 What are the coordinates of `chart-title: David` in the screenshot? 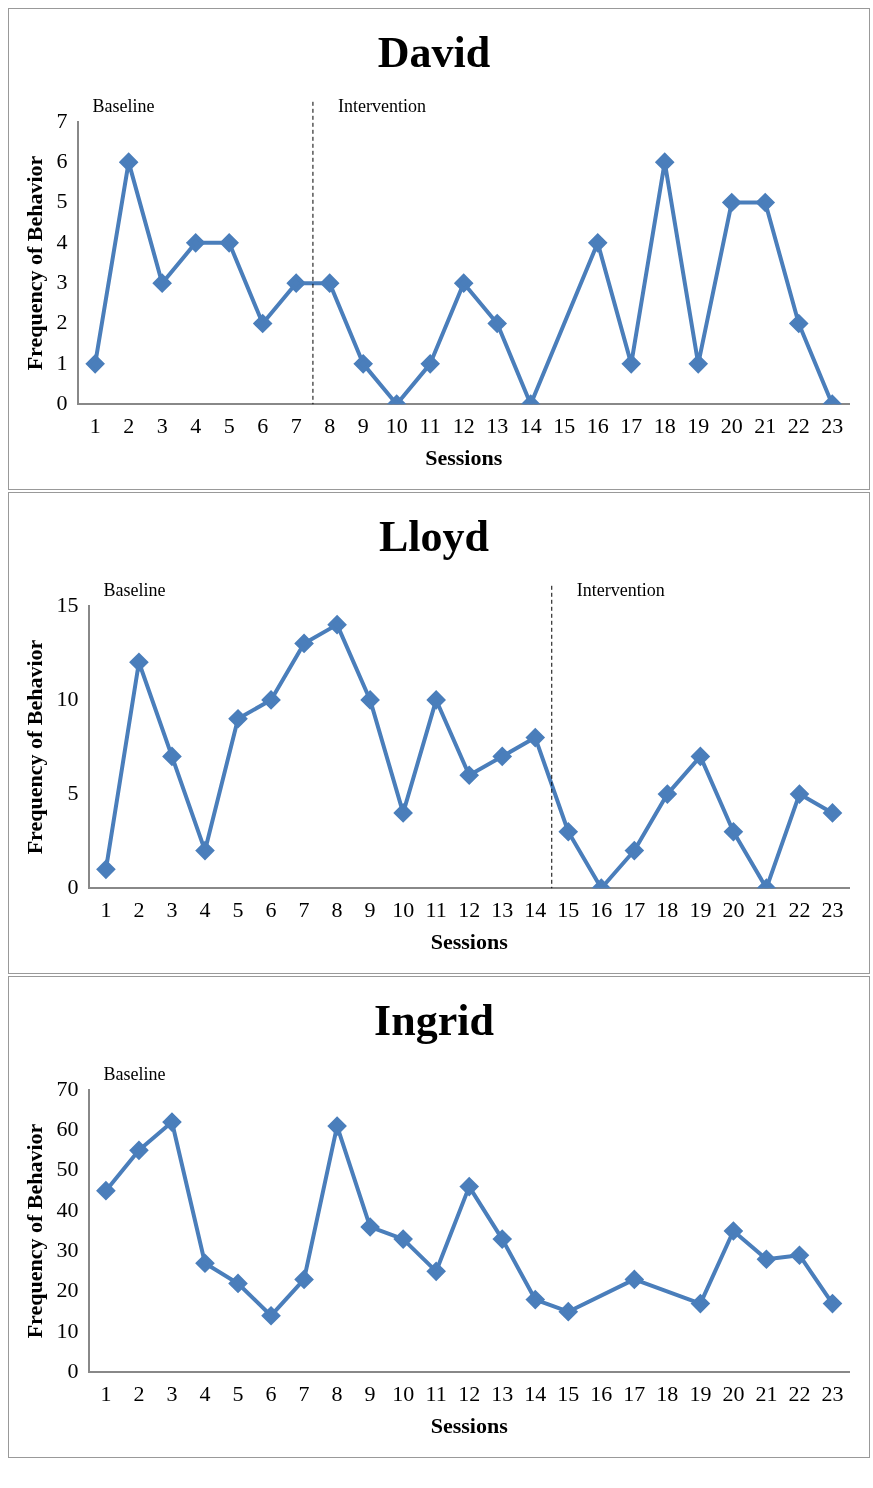 It's located at (434, 52).